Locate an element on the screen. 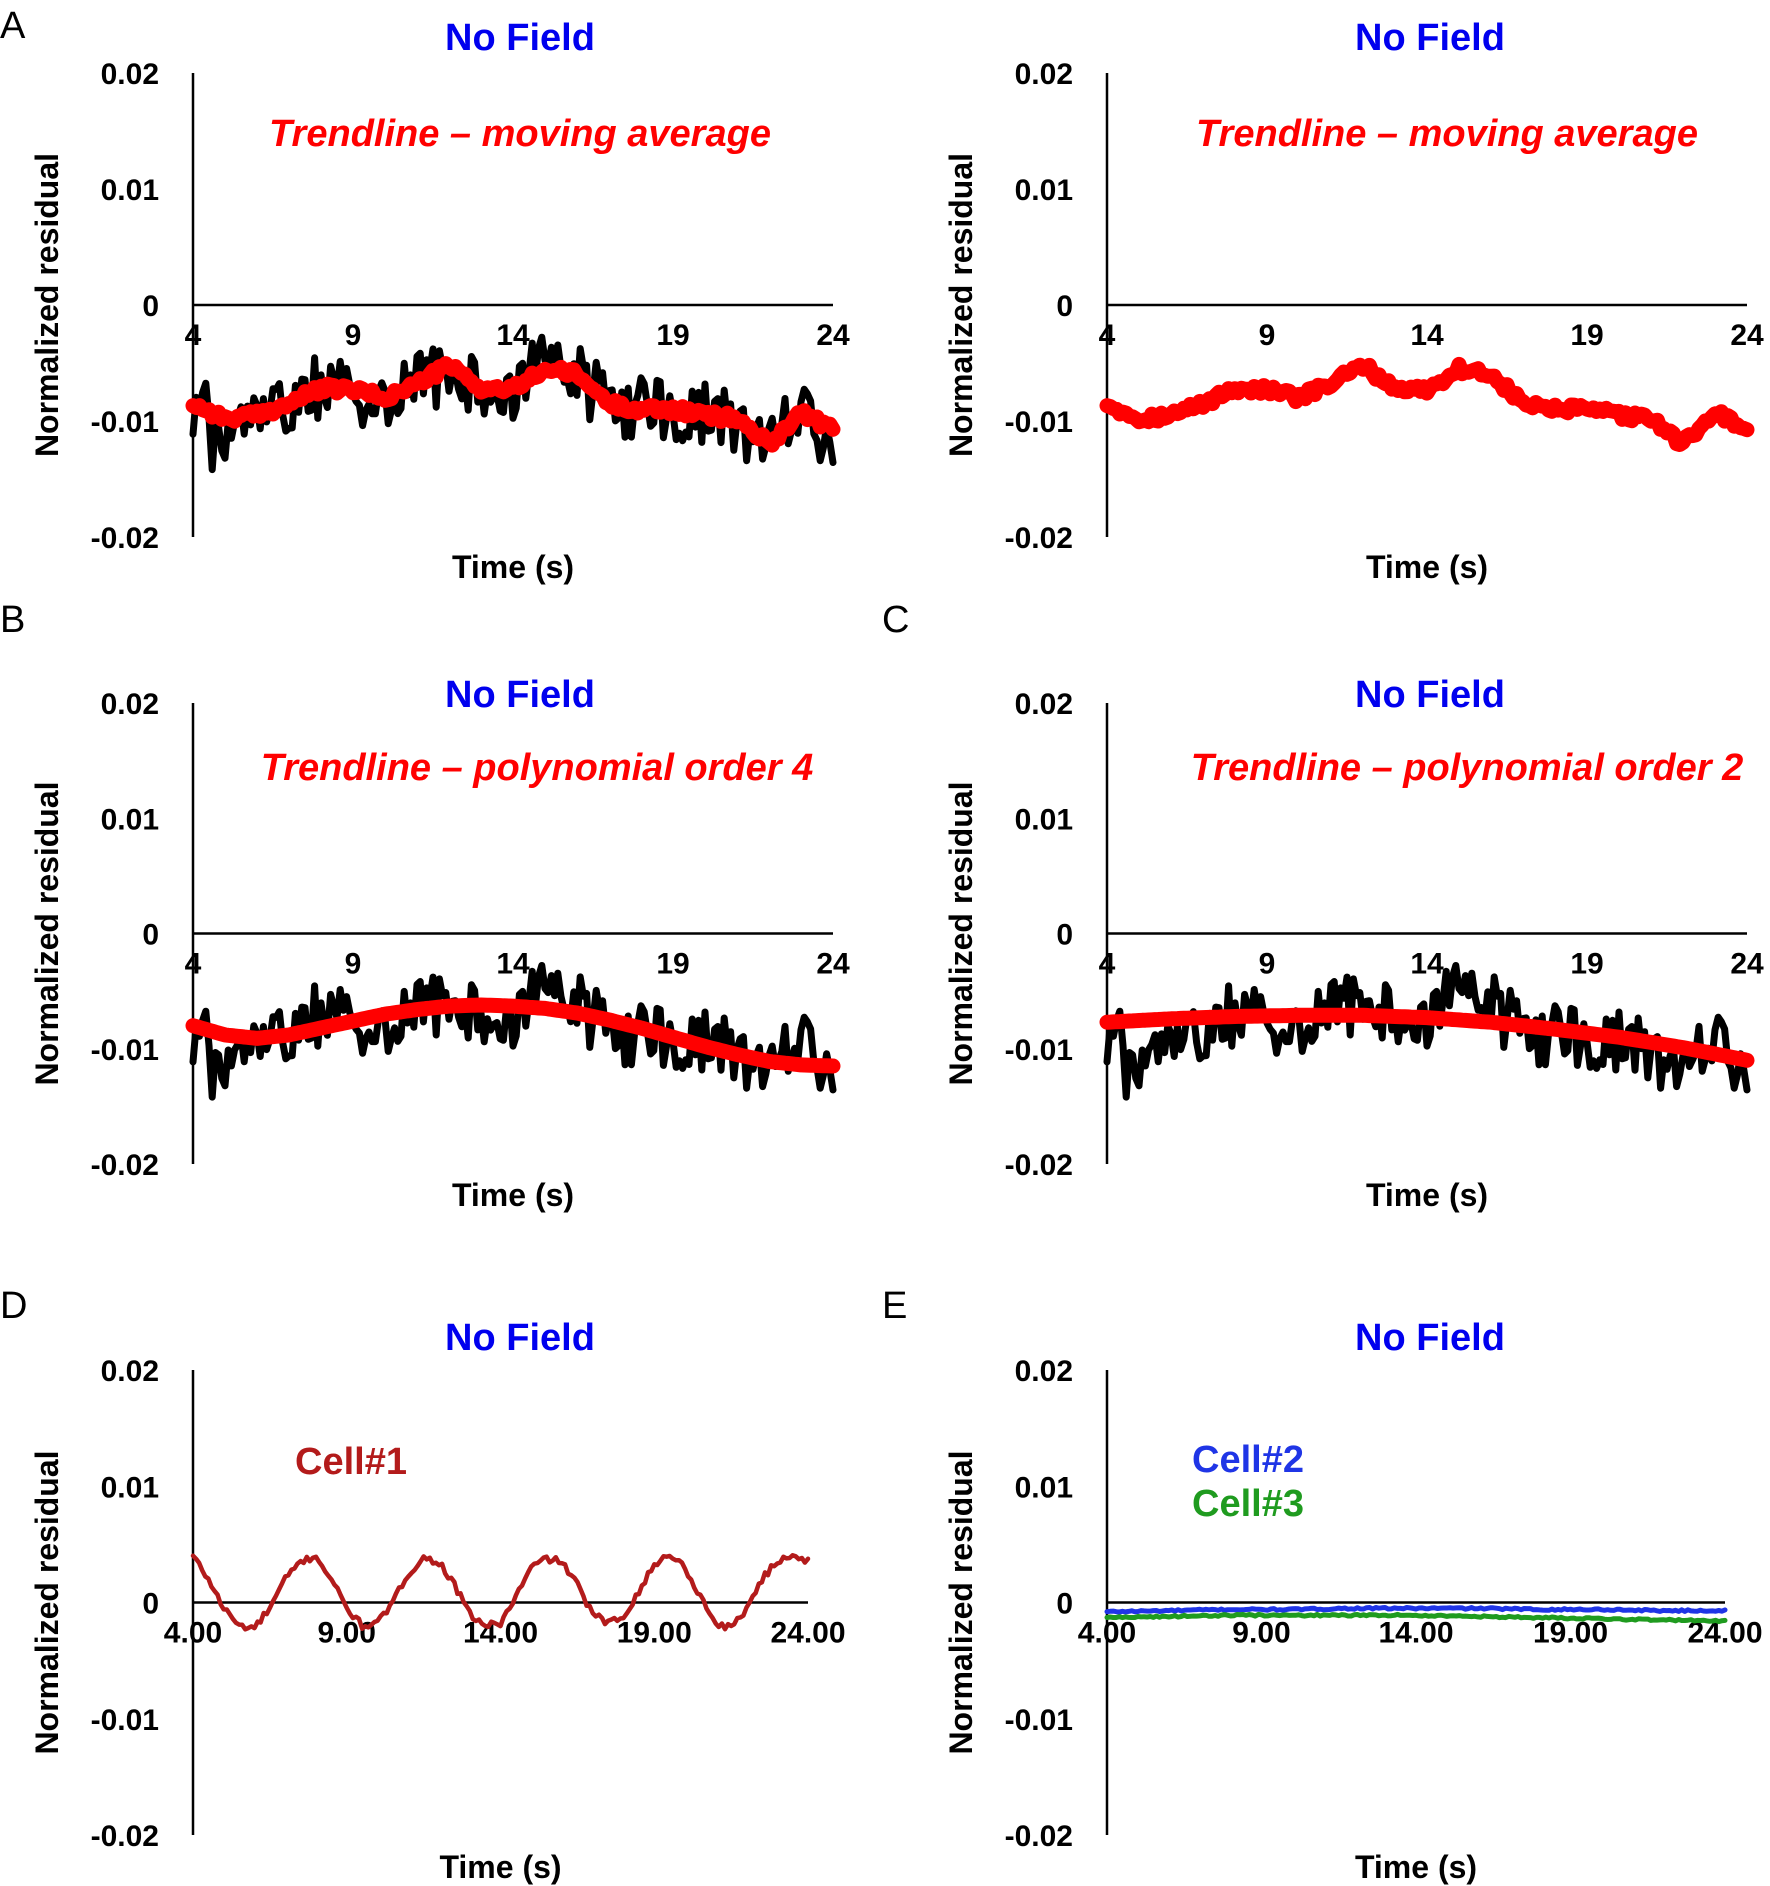 The width and height of the screenshot is (1770, 1886). trendline-annotation: Trendline – polynomial order 2 is located at coordinates (1467, 768).